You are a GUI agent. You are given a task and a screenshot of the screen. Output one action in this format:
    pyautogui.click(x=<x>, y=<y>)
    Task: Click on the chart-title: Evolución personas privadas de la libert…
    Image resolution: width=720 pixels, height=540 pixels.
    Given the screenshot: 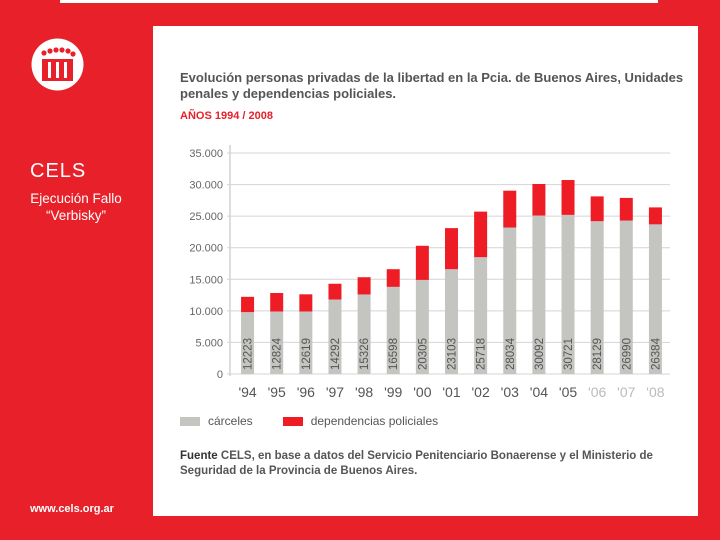 What is the action you would take?
    pyautogui.click(x=432, y=85)
    